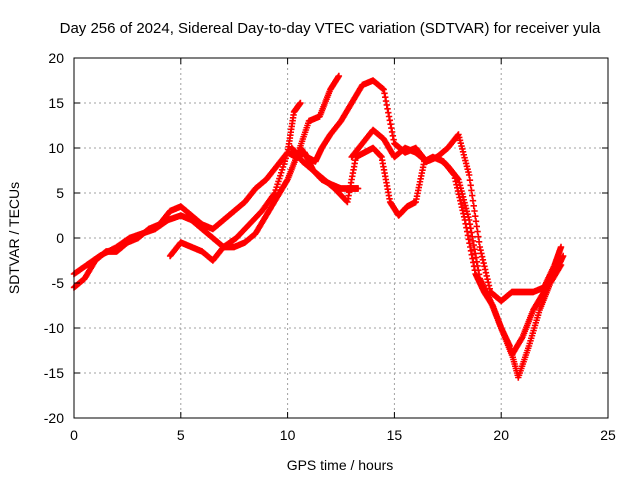 This screenshot has height=480, width=640. What do you see at coordinates (56, 103) in the screenshot?
I see `y-tick-label: 15` at bounding box center [56, 103].